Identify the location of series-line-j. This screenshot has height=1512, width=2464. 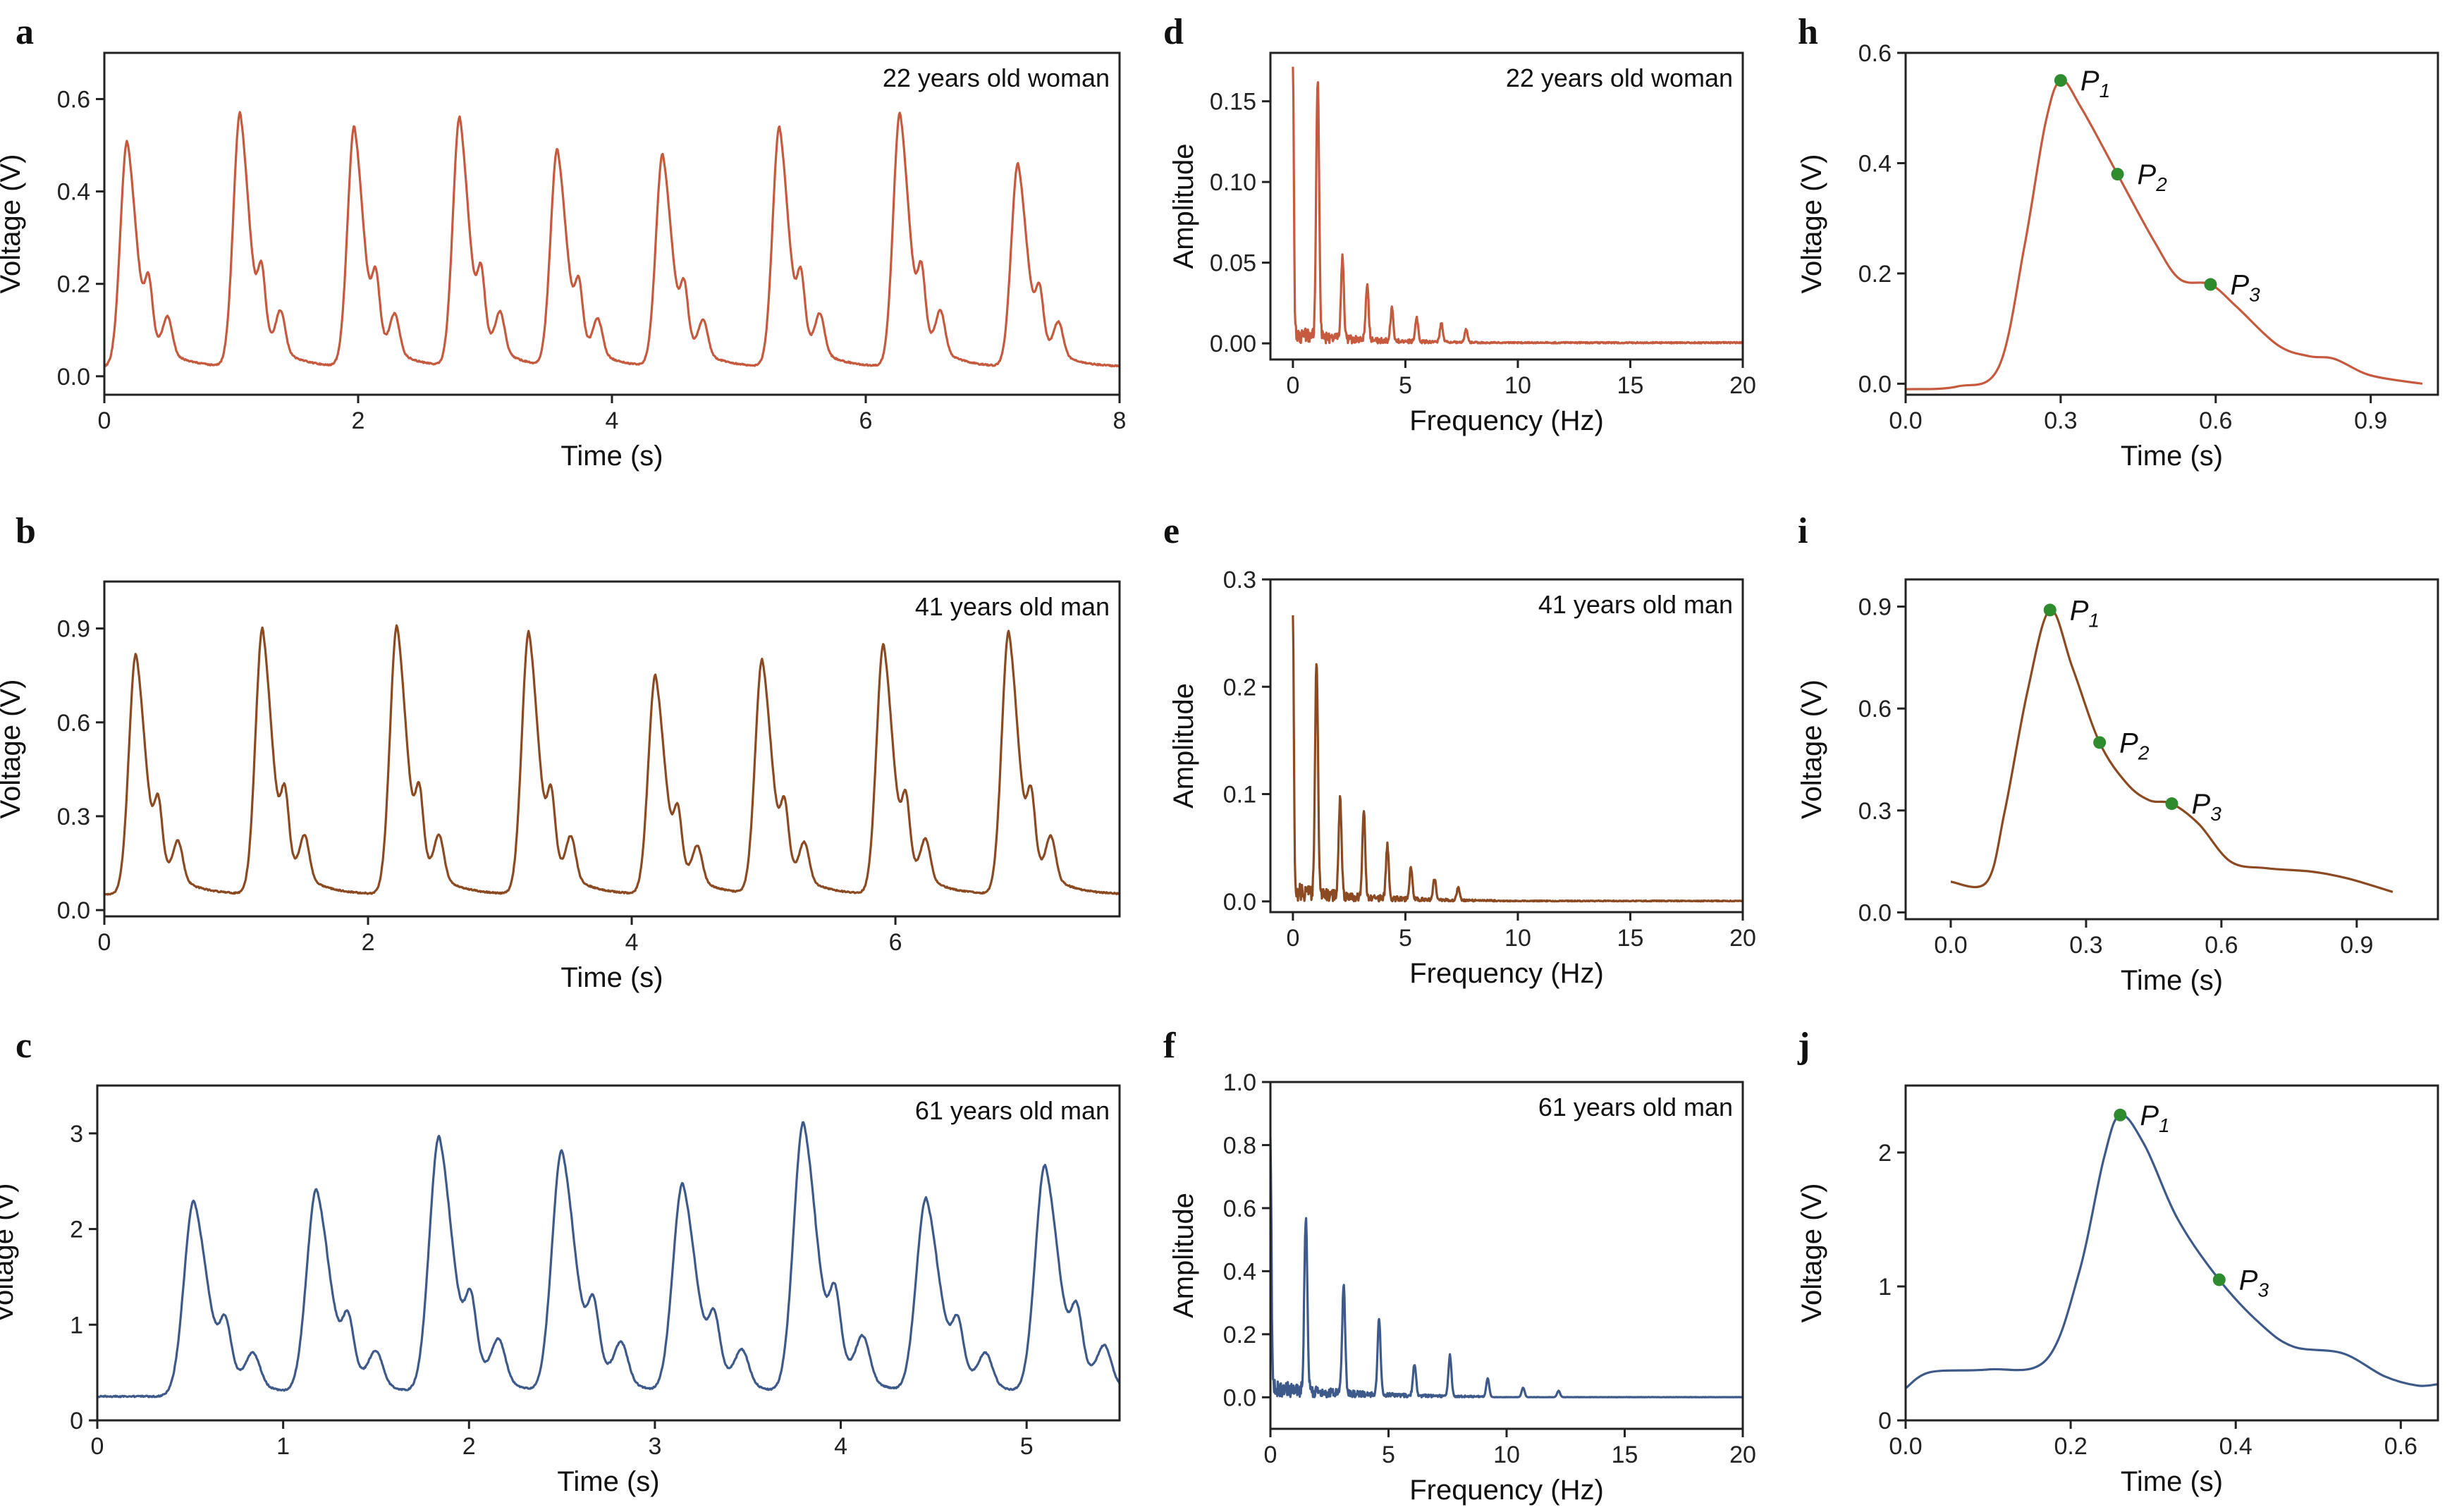
(2172, 1251).